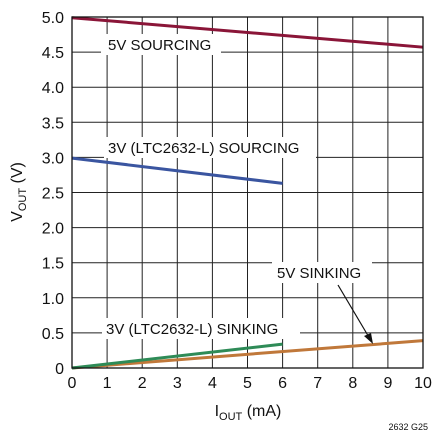  I want to click on y-tick-label: 2.5, so click(53, 194).